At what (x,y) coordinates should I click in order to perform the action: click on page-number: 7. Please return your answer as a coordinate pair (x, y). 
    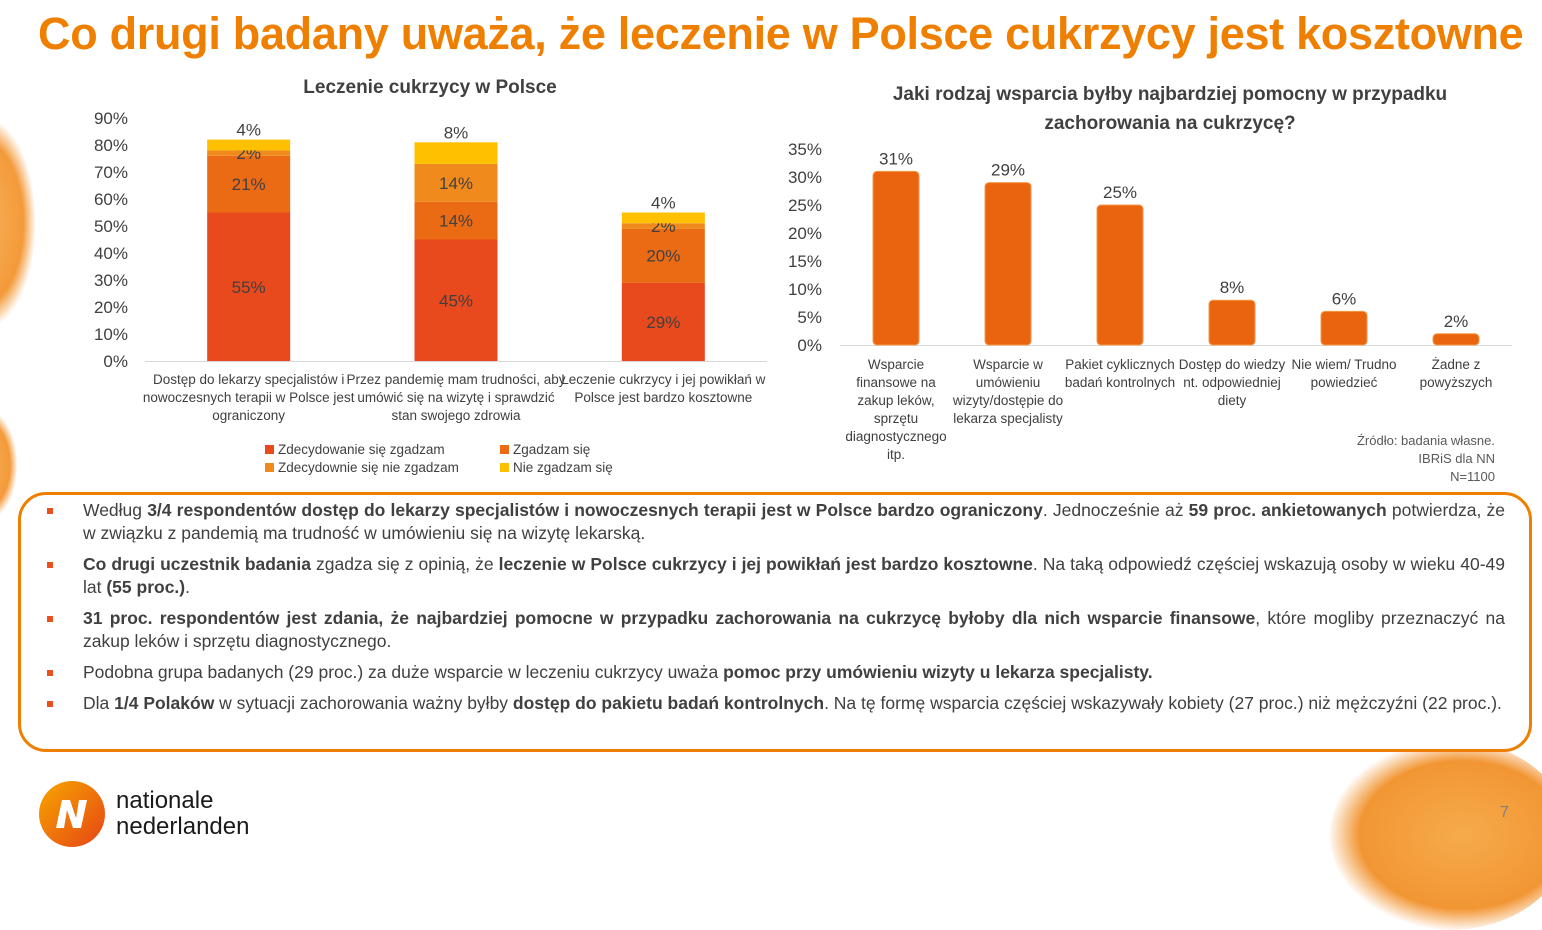
    Looking at the image, I should click on (1504, 812).